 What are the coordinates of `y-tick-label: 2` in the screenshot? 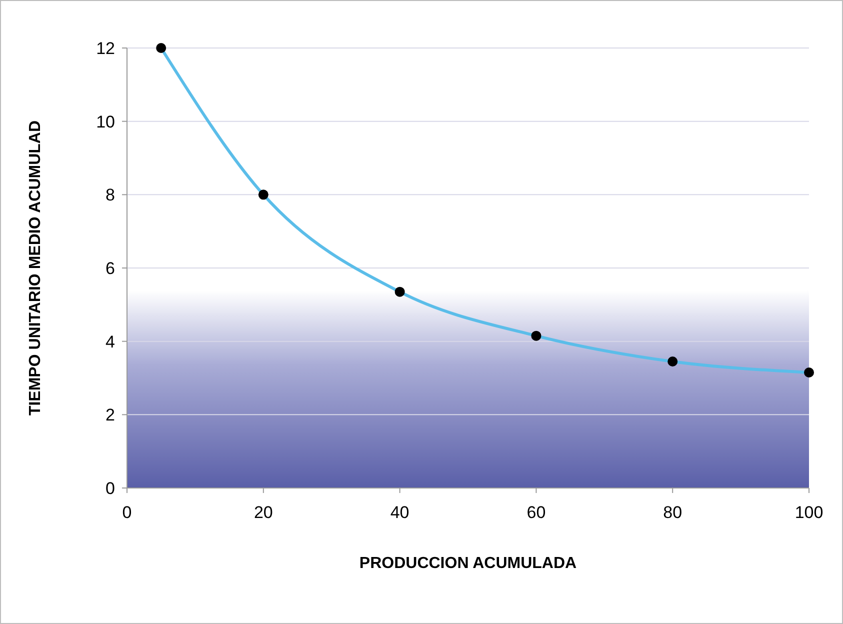 It's located at (110, 415).